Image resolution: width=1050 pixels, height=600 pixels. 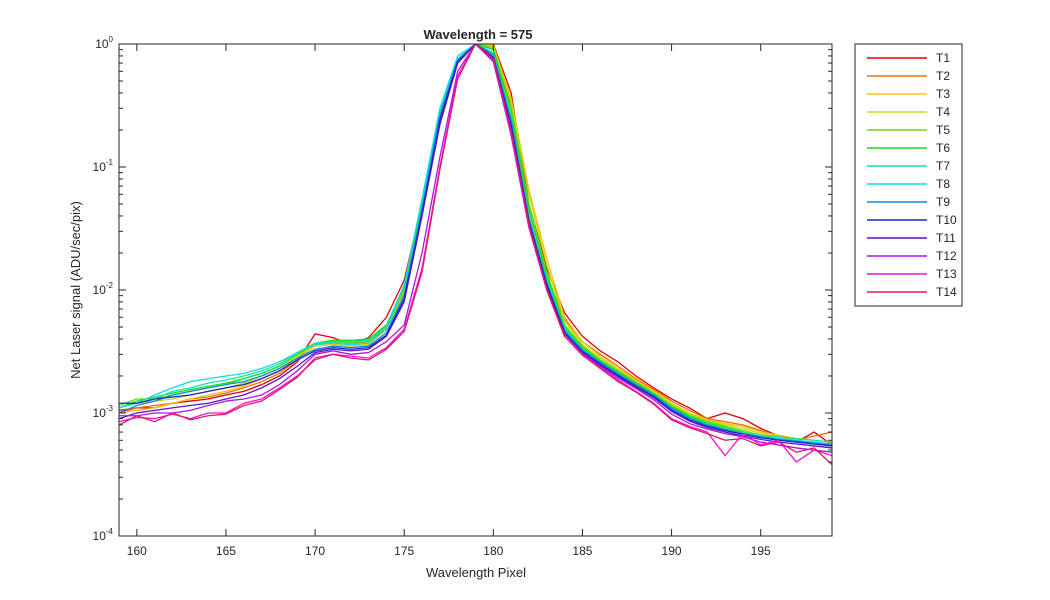 What do you see at coordinates (104, 43) in the screenshot?
I see `y-tick-label: 10⁰` at bounding box center [104, 43].